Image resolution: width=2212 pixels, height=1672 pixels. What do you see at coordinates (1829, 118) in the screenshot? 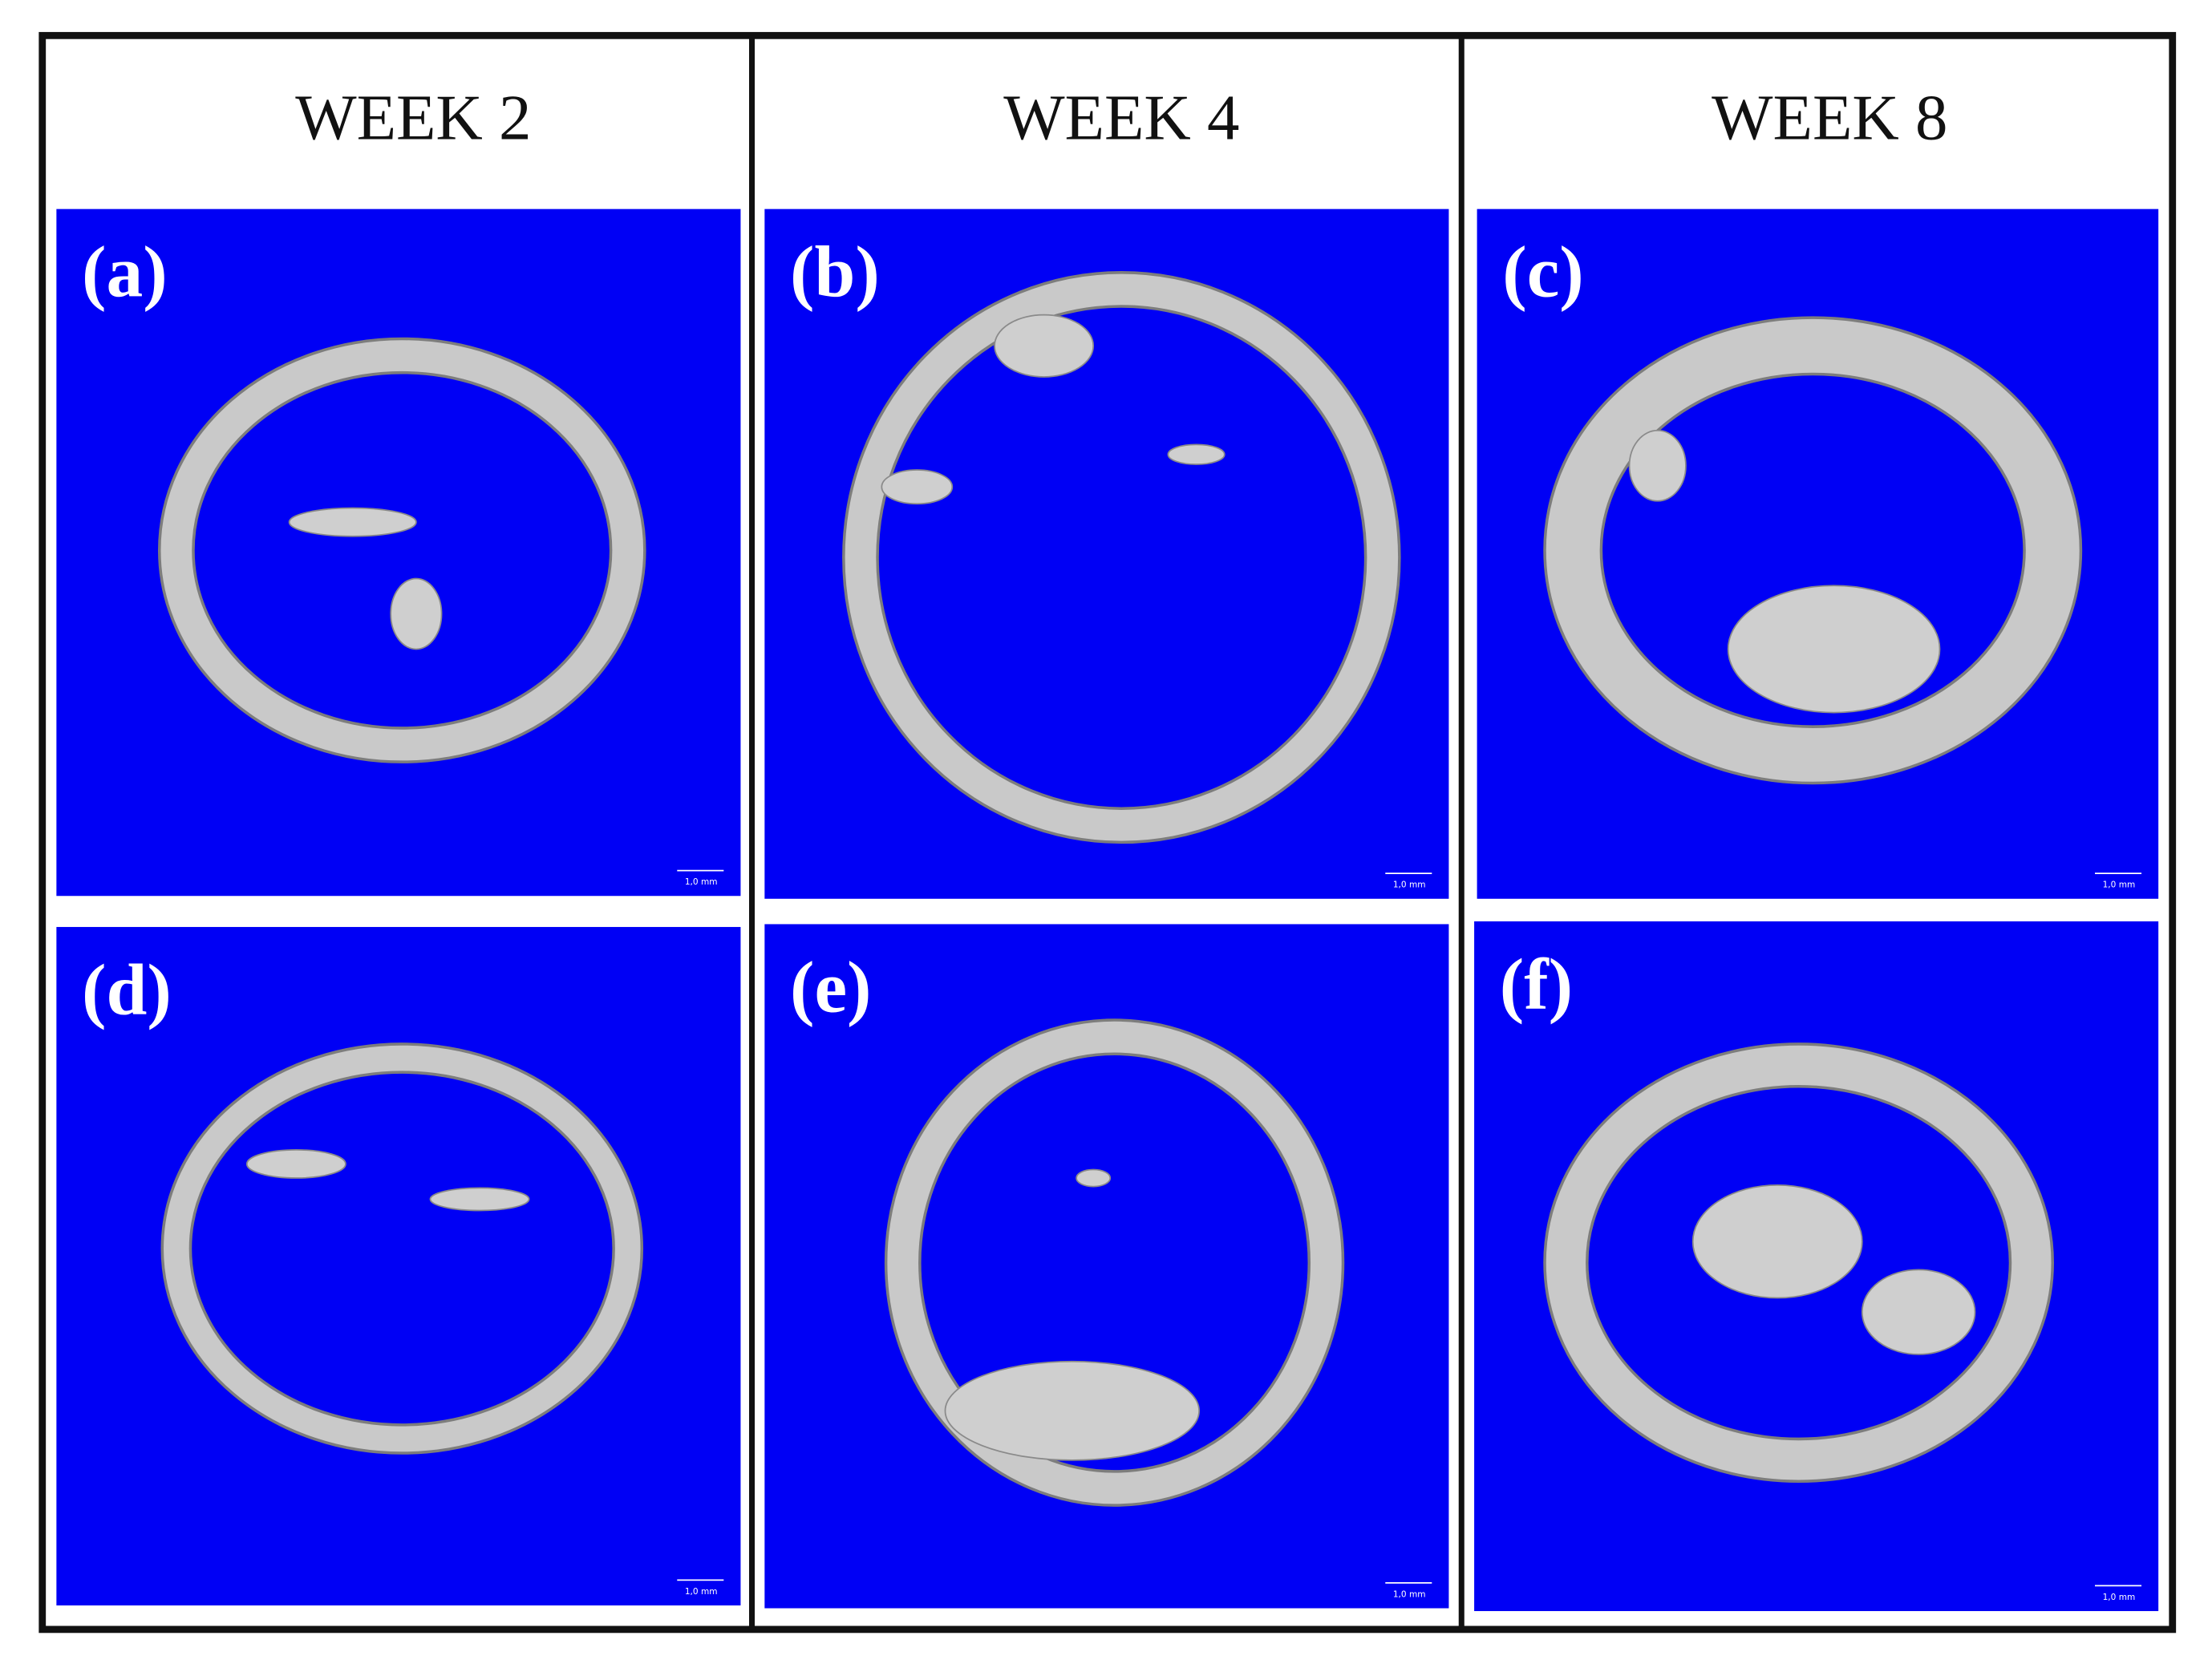
I see `column-header: WEEK 8` at bounding box center [1829, 118].